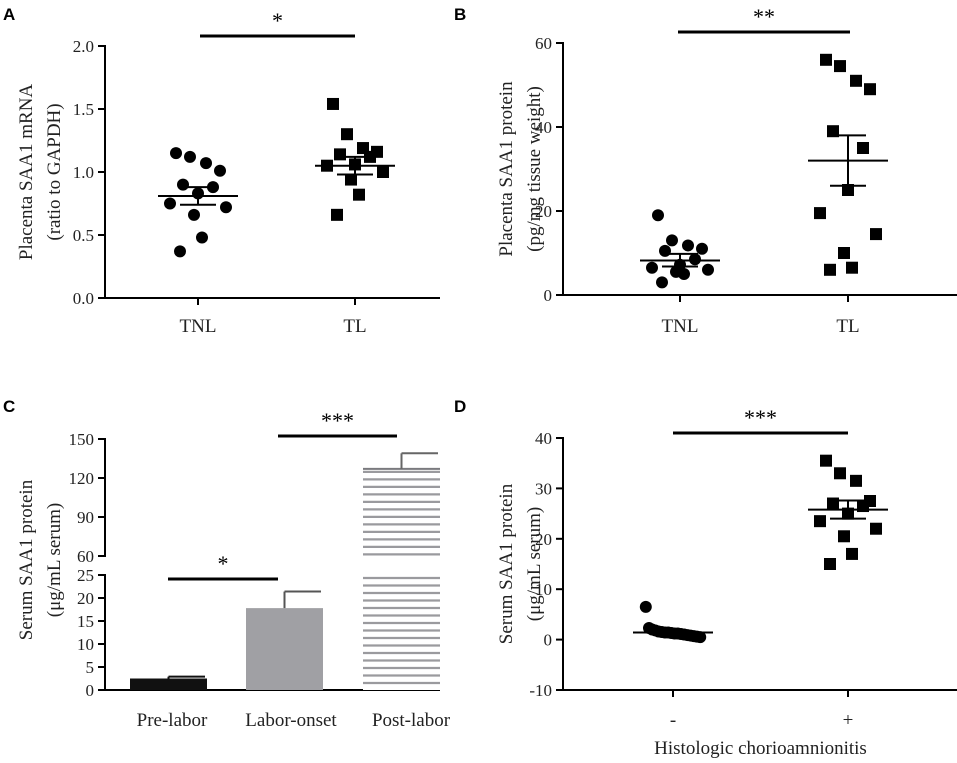 The height and width of the screenshot is (763, 957). Describe the element at coordinates (9, 406) in the screenshot. I see `panel-letter-c: C` at that location.